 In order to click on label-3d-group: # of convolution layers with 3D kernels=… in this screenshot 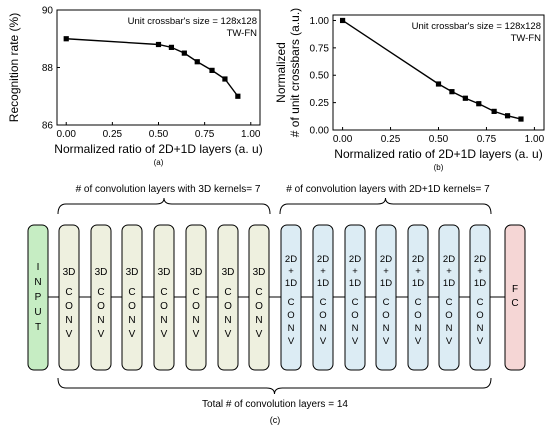, I will do `click(168, 189)`.